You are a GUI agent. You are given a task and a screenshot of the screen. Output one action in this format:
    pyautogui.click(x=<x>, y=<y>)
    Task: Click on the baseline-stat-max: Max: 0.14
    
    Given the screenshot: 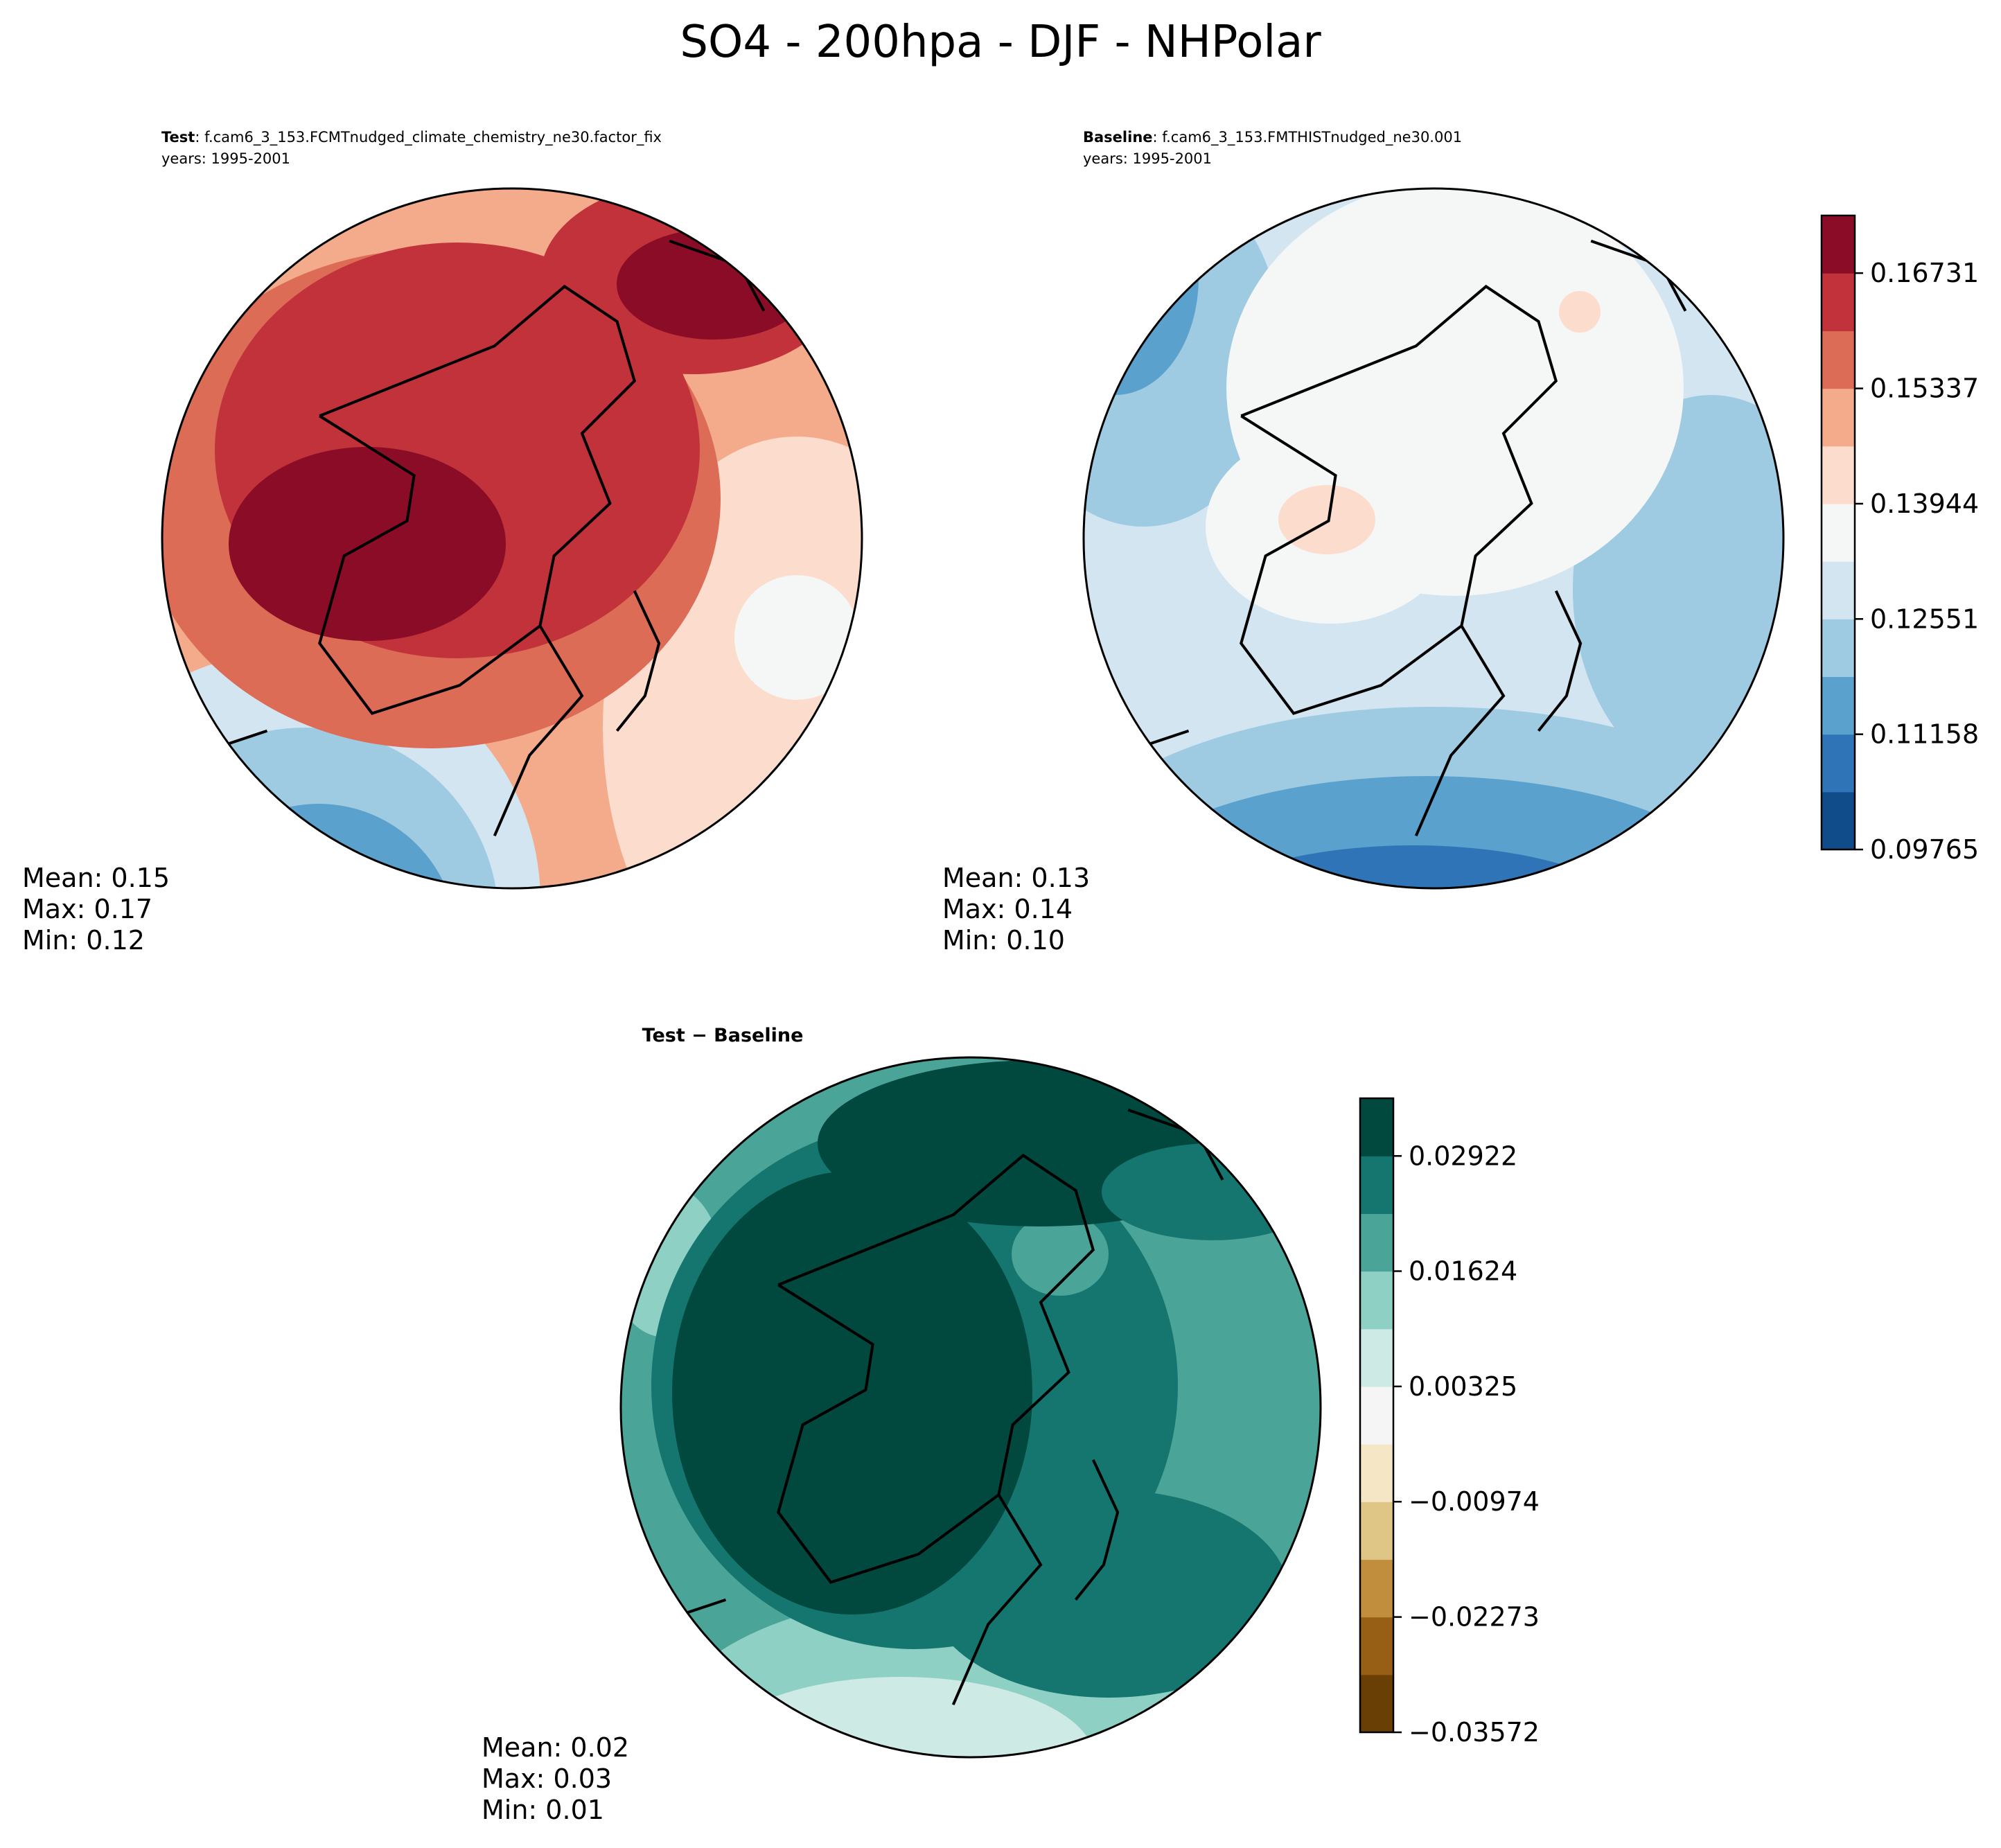 What is the action you would take?
    pyautogui.click(x=1008, y=909)
    